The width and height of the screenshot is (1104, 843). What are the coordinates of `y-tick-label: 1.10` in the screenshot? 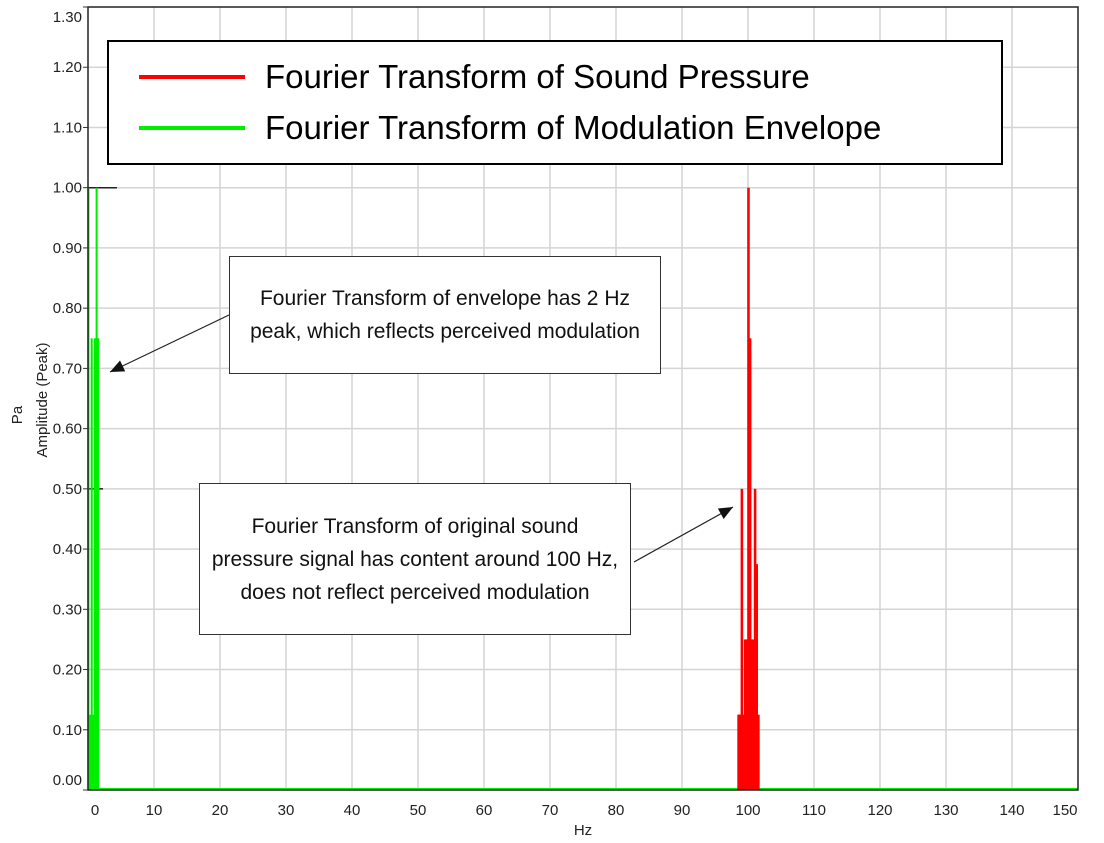 It's located at (67, 127).